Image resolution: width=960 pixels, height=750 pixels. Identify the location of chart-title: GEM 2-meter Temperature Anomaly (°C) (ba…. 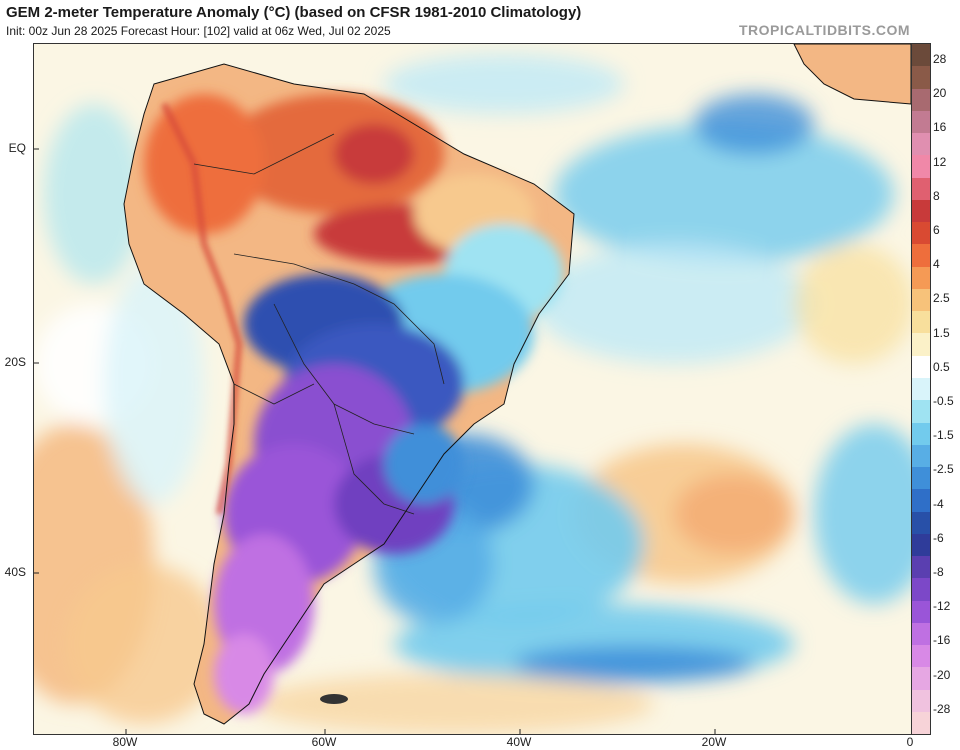
(294, 12).